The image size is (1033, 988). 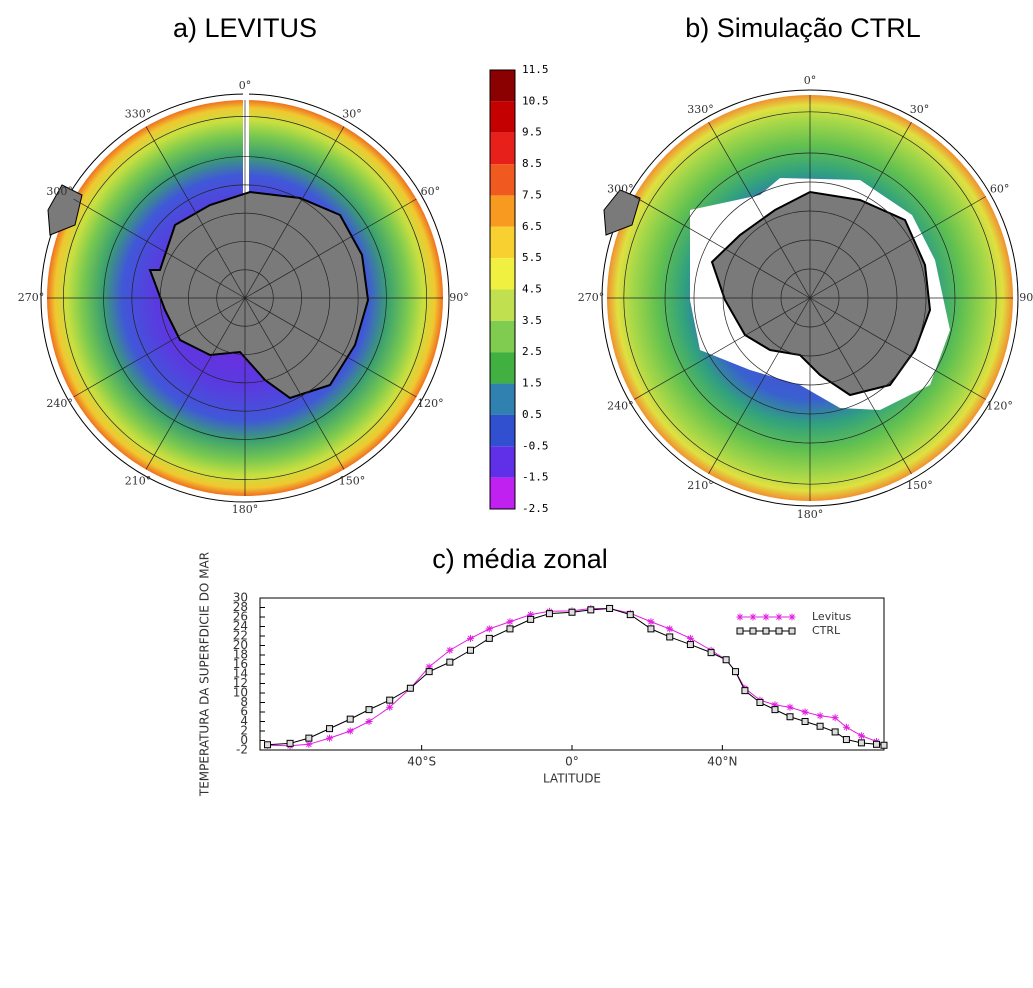 What do you see at coordinates (244, 712) in the screenshot?
I see `y-tick-label: 6` at bounding box center [244, 712].